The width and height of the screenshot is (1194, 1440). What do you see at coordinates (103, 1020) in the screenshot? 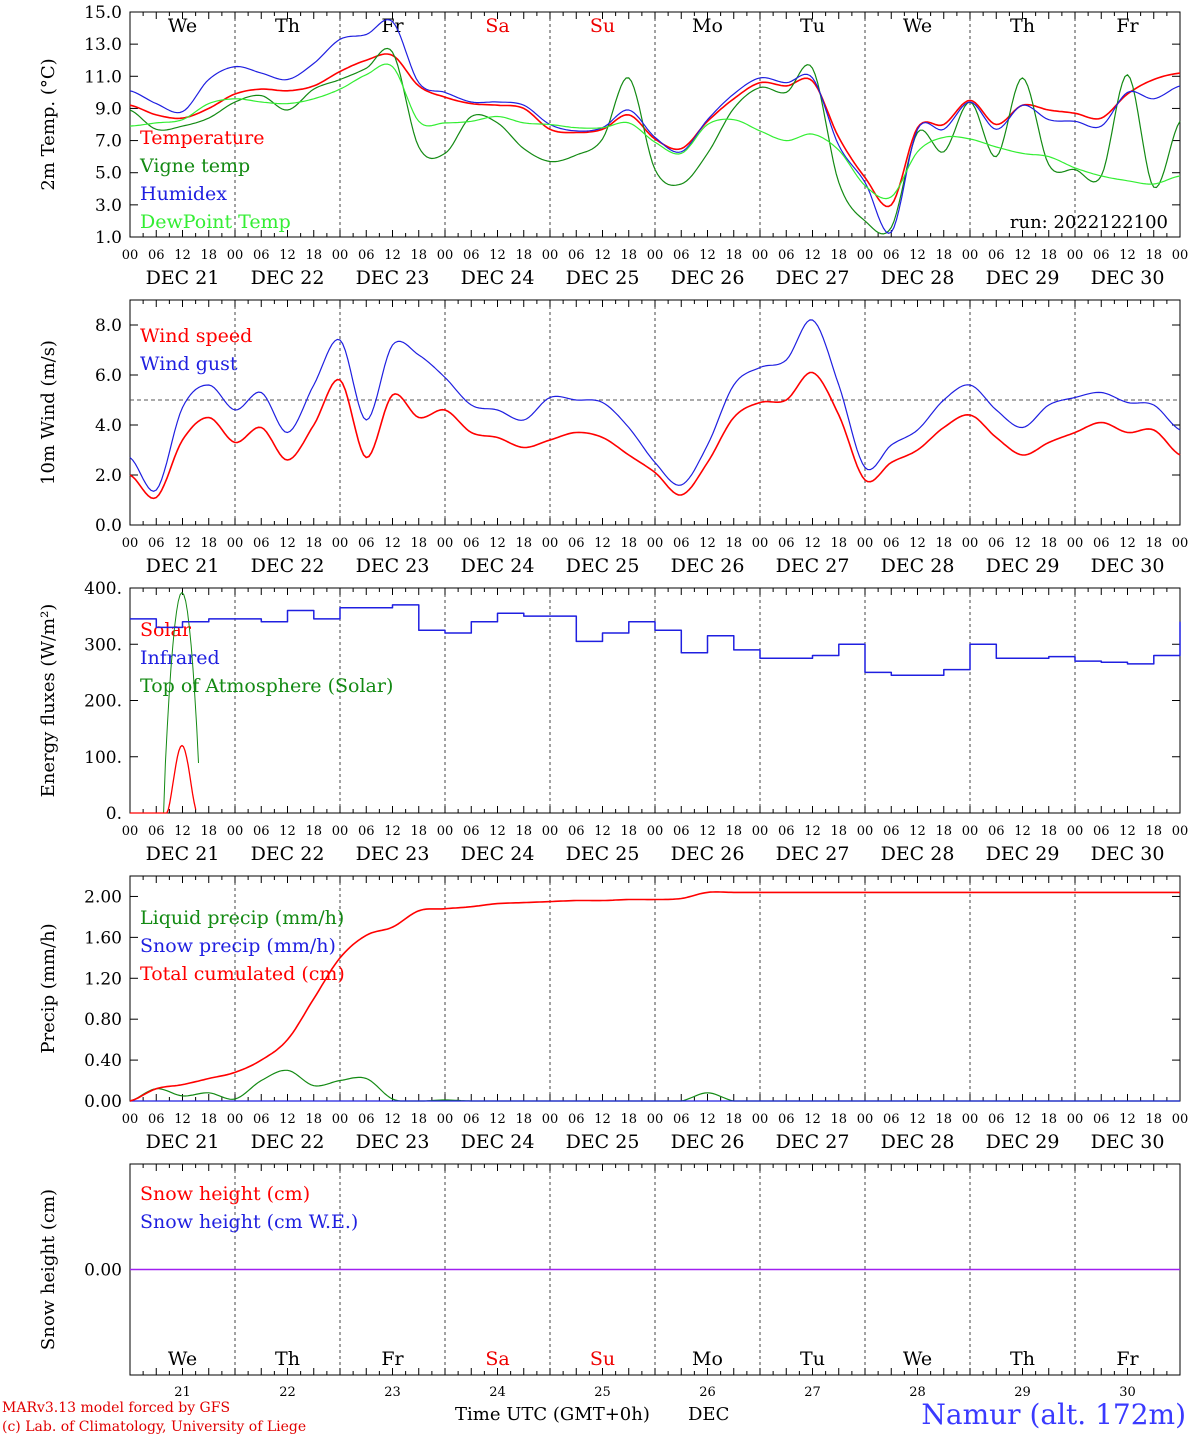
I see `y-tick-label: 0.80` at bounding box center [103, 1020].